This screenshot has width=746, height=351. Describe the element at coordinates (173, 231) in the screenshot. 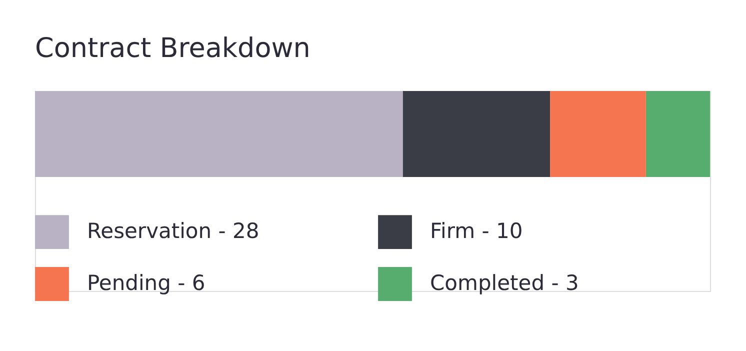

I see `legend-label: Reservation - 28` at that location.